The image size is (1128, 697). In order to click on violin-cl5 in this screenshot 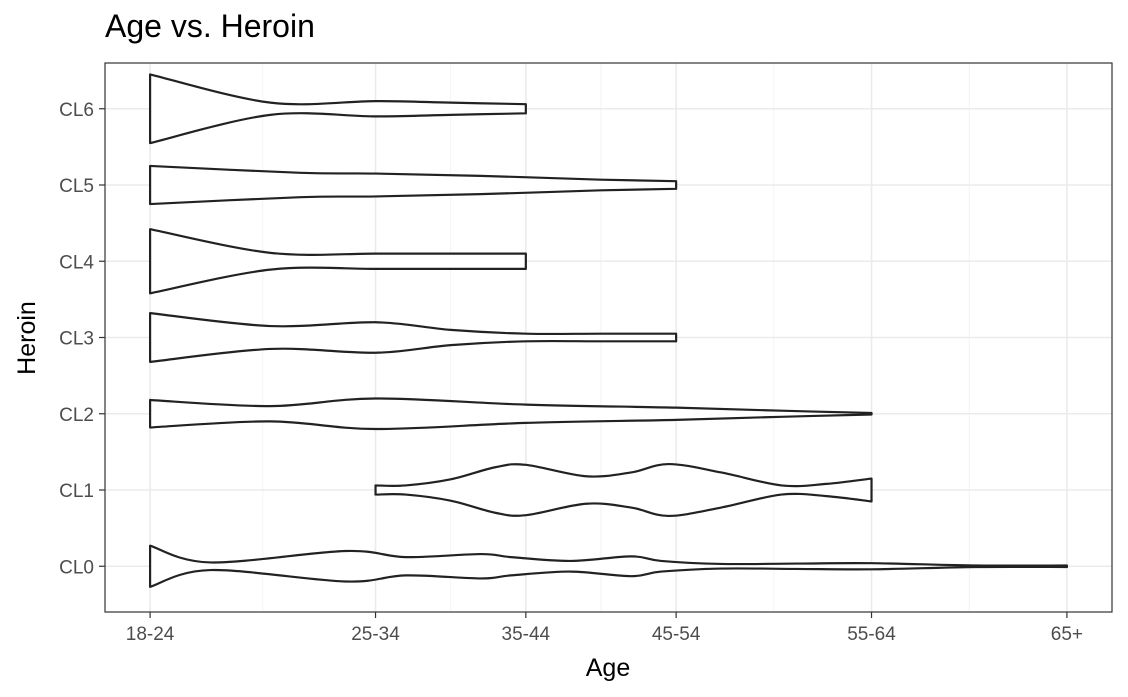, I will do `click(413, 185)`.